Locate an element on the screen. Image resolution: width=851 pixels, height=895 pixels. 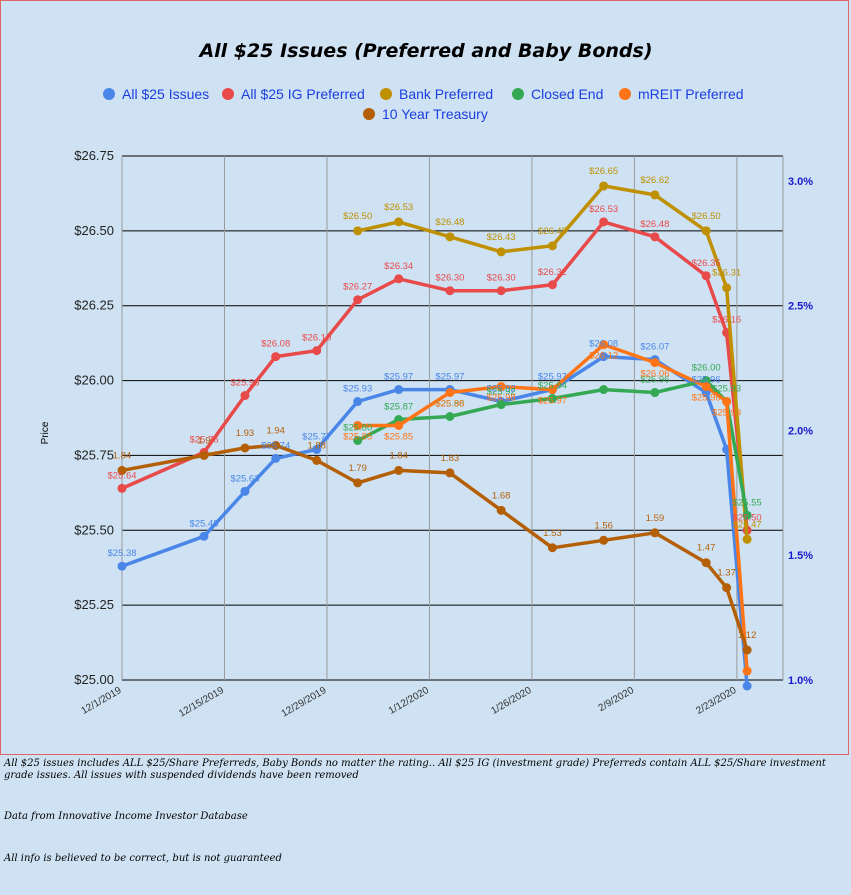
y-tick-label: $25.25 is located at coordinates (94, 604).